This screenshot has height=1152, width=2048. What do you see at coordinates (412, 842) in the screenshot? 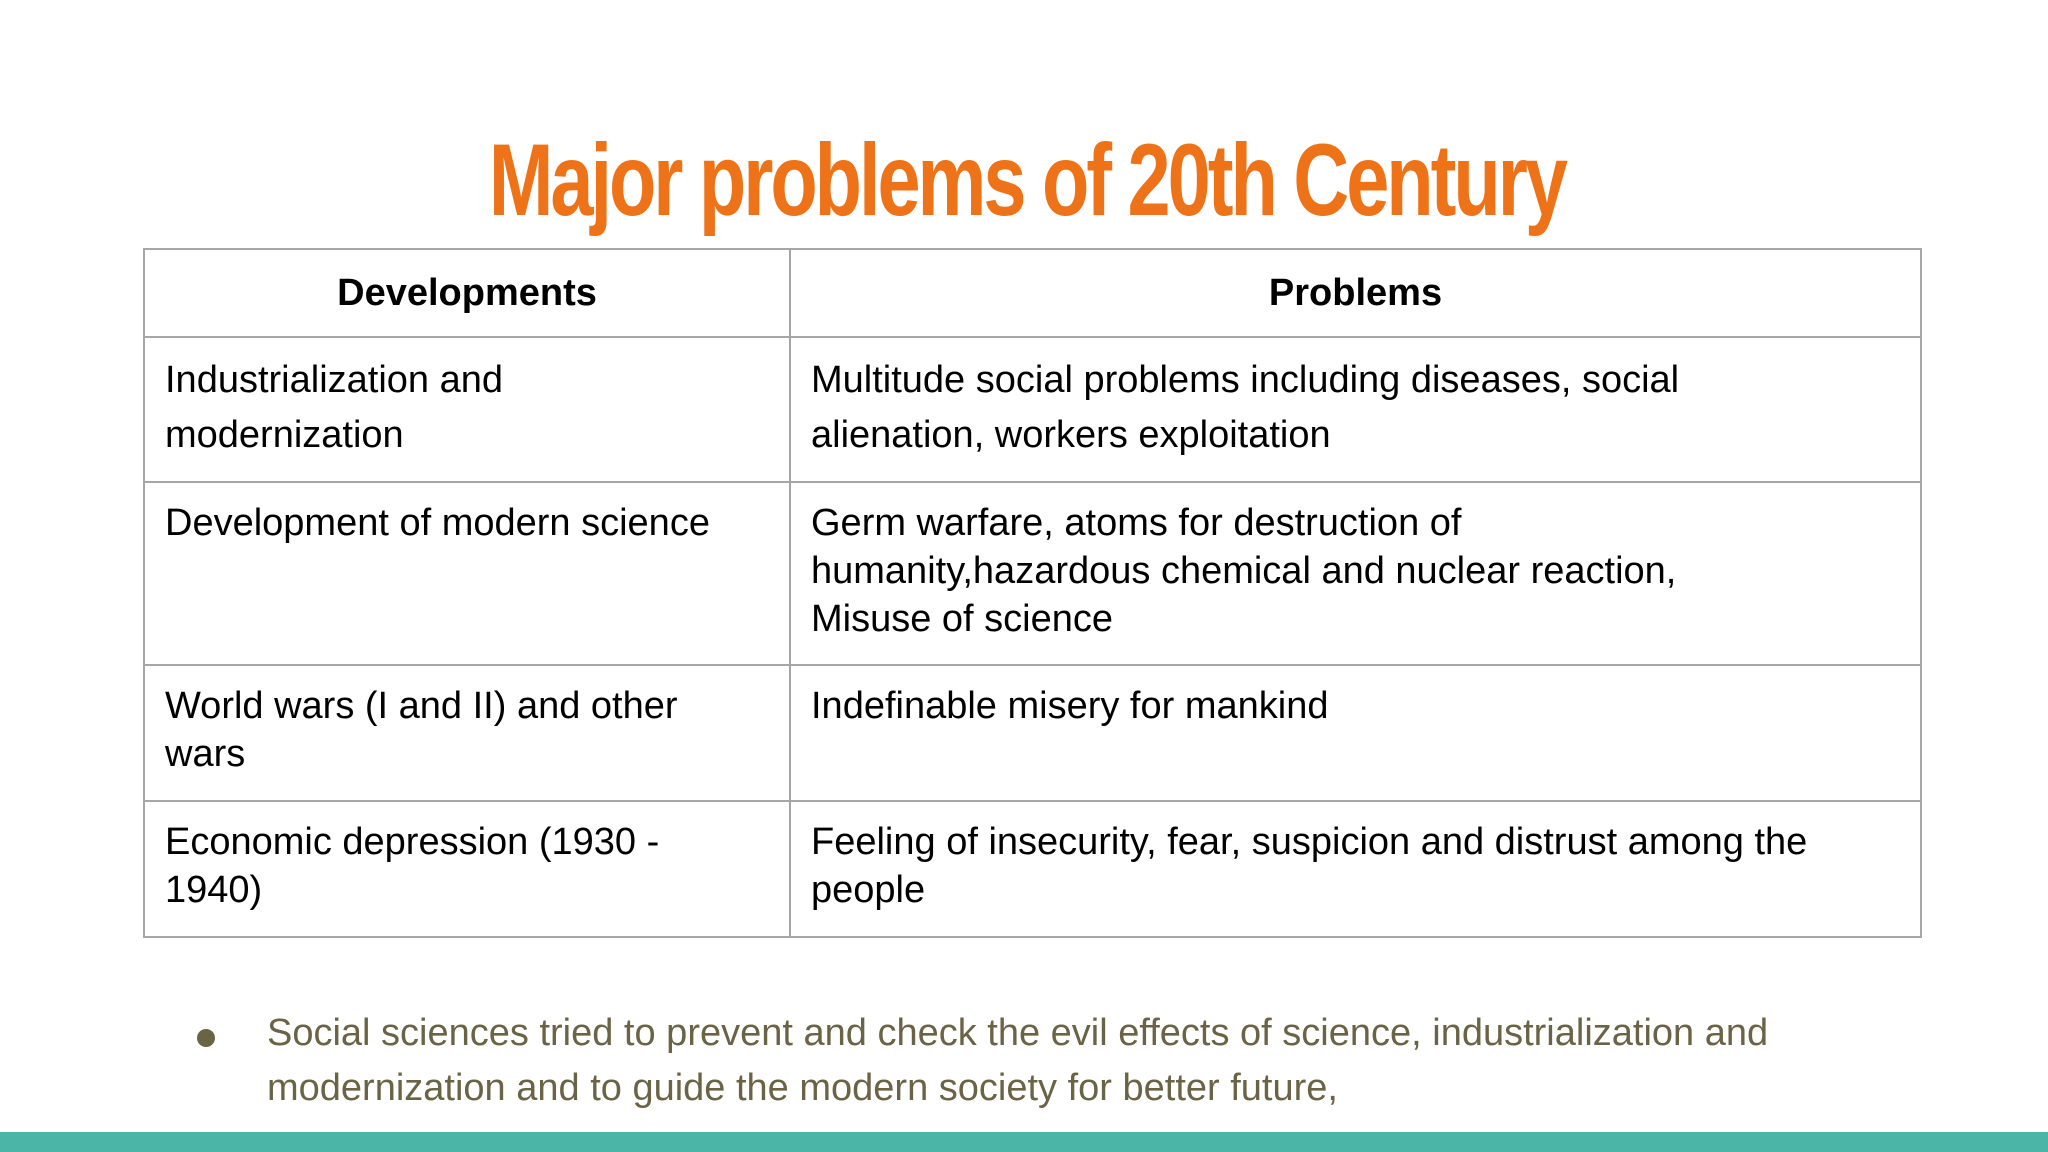
I see `cell-line: Economic depression (1930 -` at bounding box center [412, 842].